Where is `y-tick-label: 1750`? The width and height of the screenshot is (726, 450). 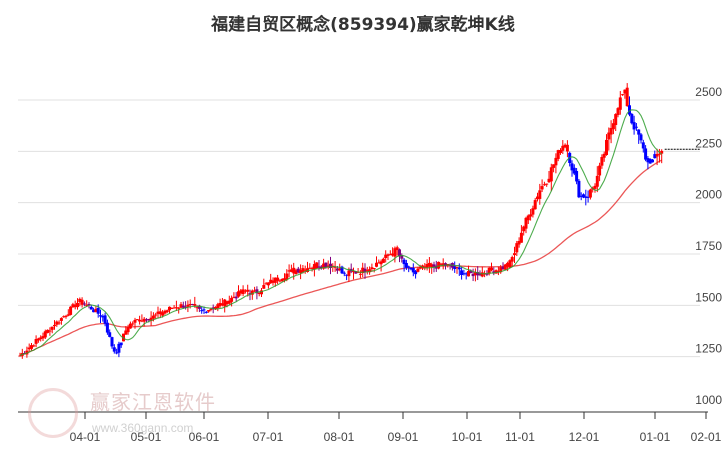 y-tick-label: 1750 is located at coordinates (708, 246).